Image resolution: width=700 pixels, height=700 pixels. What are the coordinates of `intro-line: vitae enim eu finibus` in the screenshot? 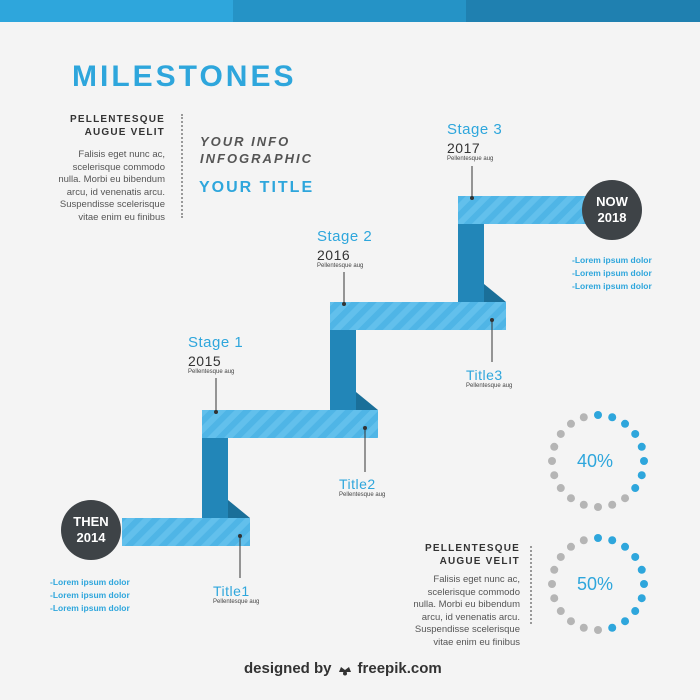 It's located at (121, 217).